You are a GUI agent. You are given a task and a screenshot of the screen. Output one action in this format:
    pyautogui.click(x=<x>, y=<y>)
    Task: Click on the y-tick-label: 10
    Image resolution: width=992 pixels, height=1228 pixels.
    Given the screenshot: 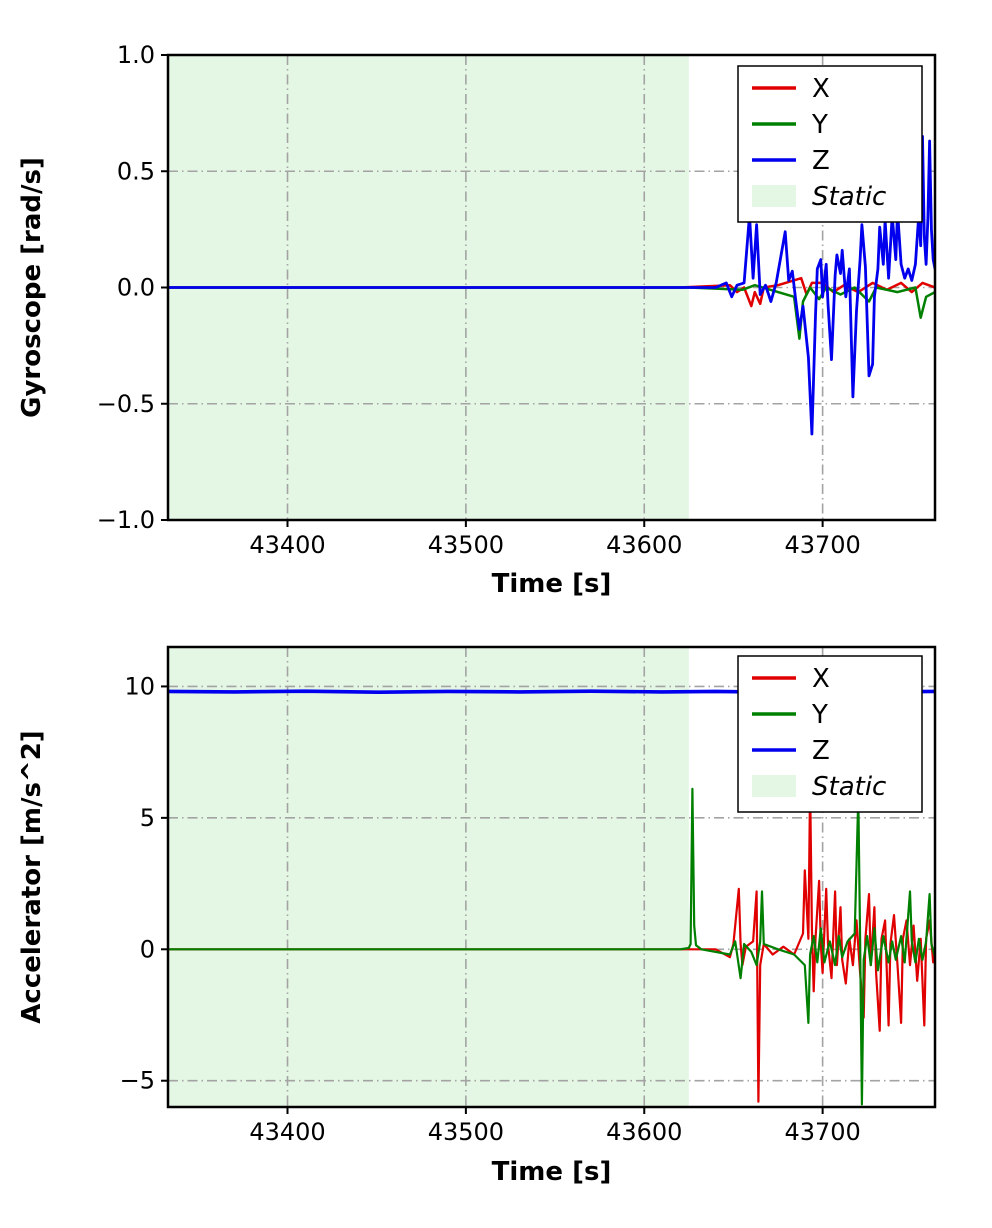 What is the action you would take?
    pyautogui.click(x=139, y=686)
    